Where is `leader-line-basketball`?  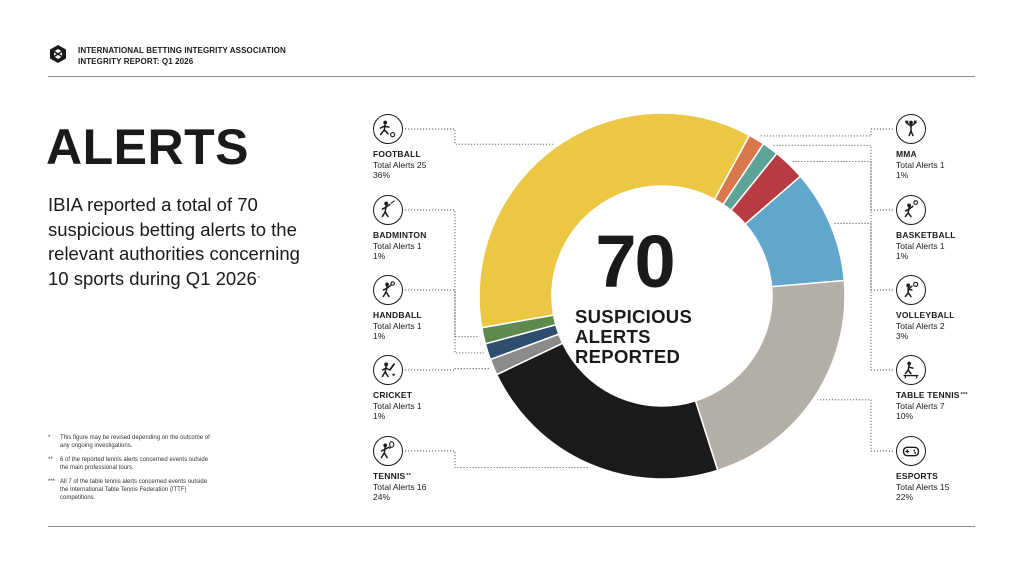
leader-line-basketball is located at coordinates (832, 177).